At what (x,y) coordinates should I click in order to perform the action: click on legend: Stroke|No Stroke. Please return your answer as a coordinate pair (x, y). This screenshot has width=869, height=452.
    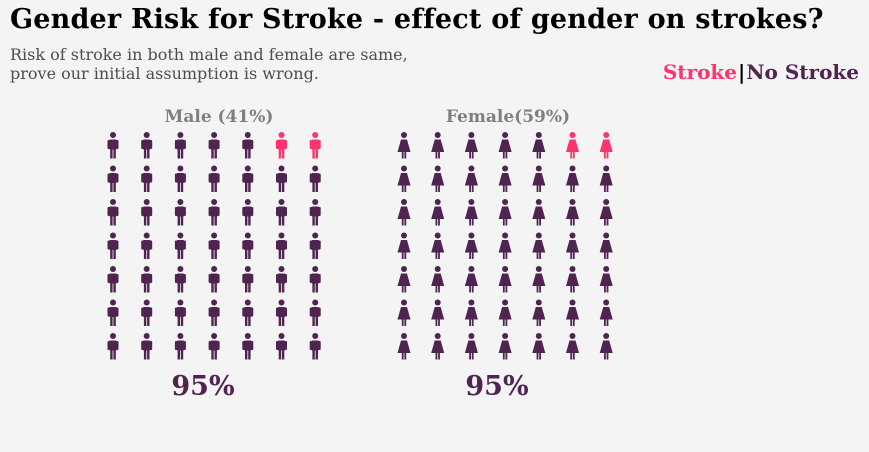
    Looking at the image, I should click on (761, 72).